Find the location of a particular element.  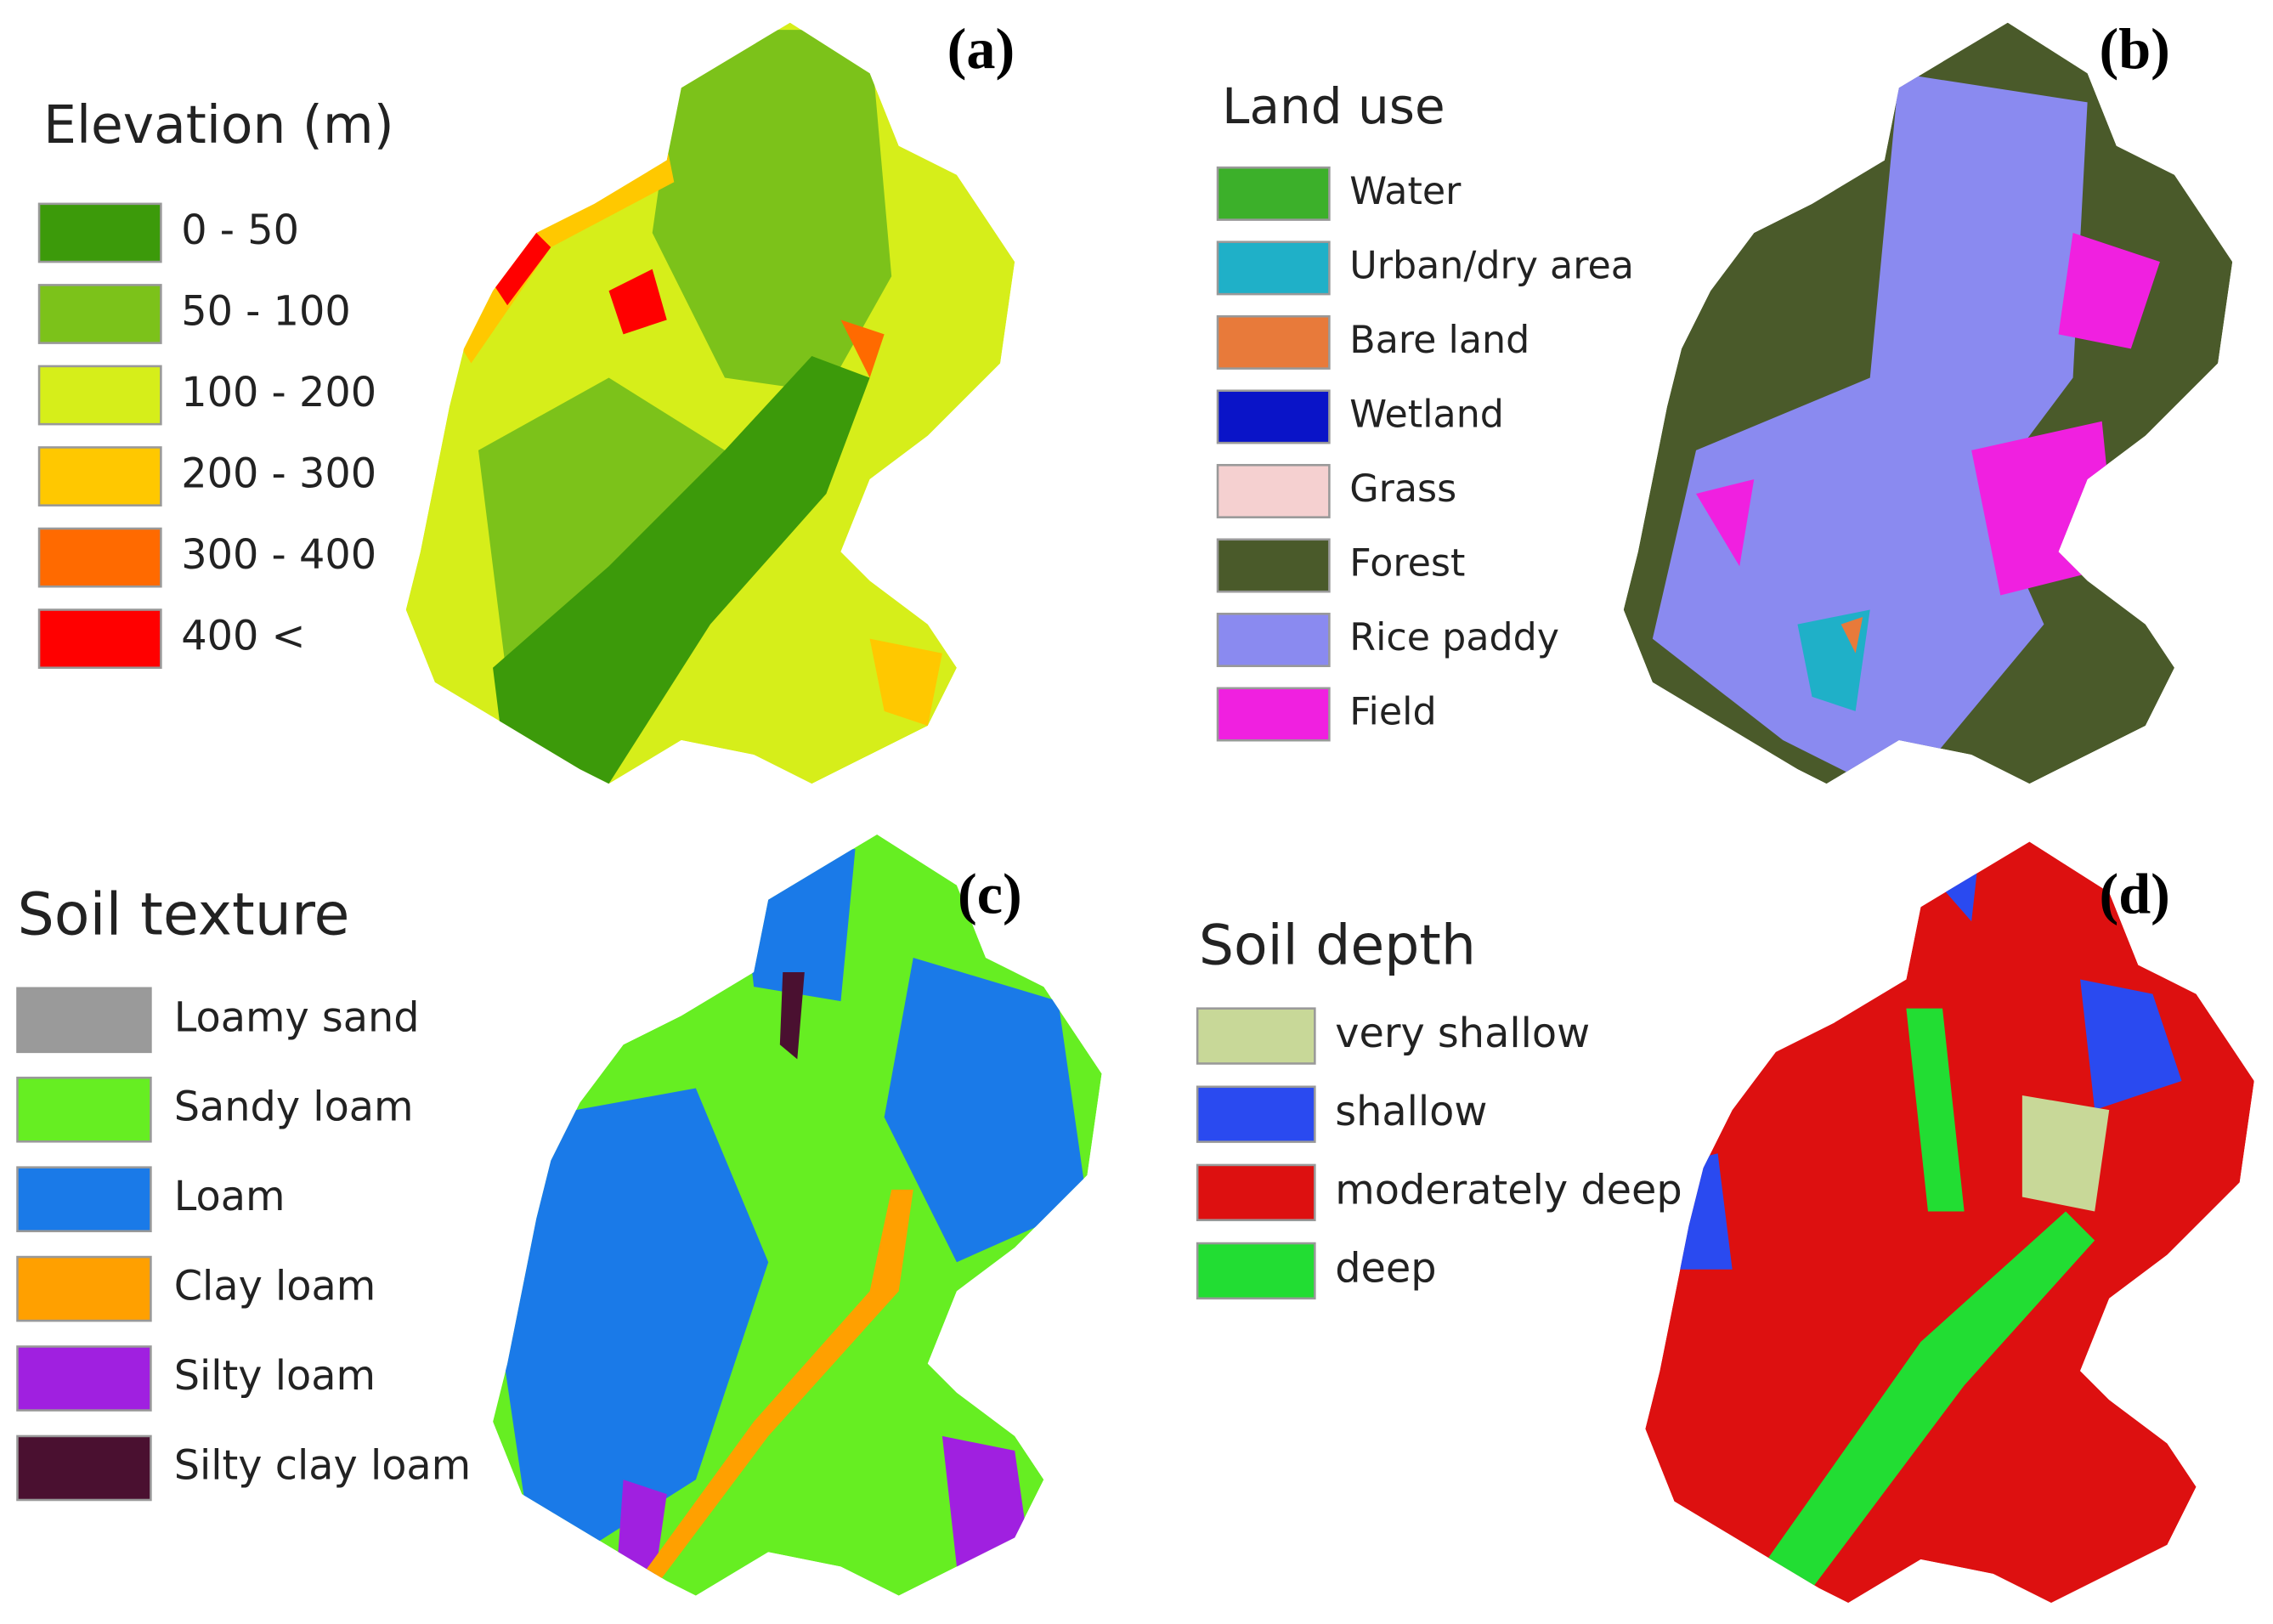

panel-label: (d) is located at coordinates (2134, 893).